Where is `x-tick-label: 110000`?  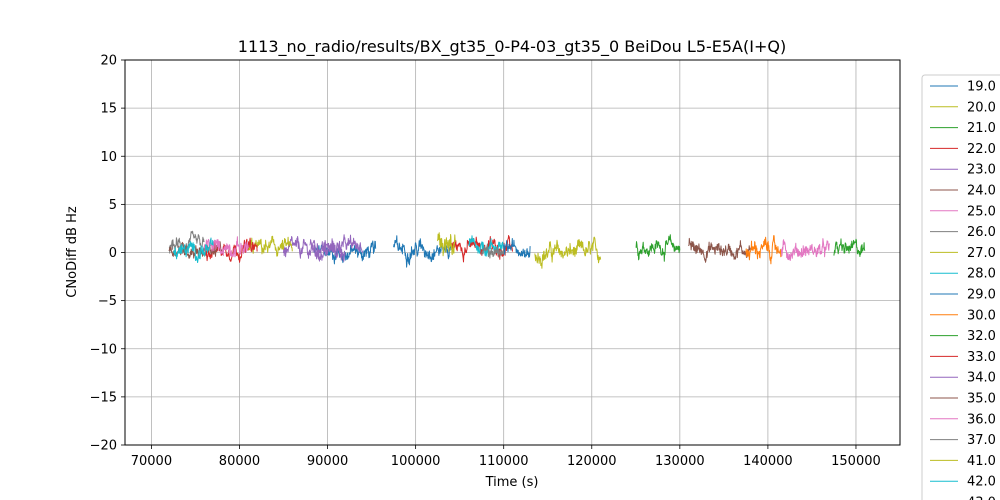
x-tick-label: 110000 is located at coordinates (504, 461).